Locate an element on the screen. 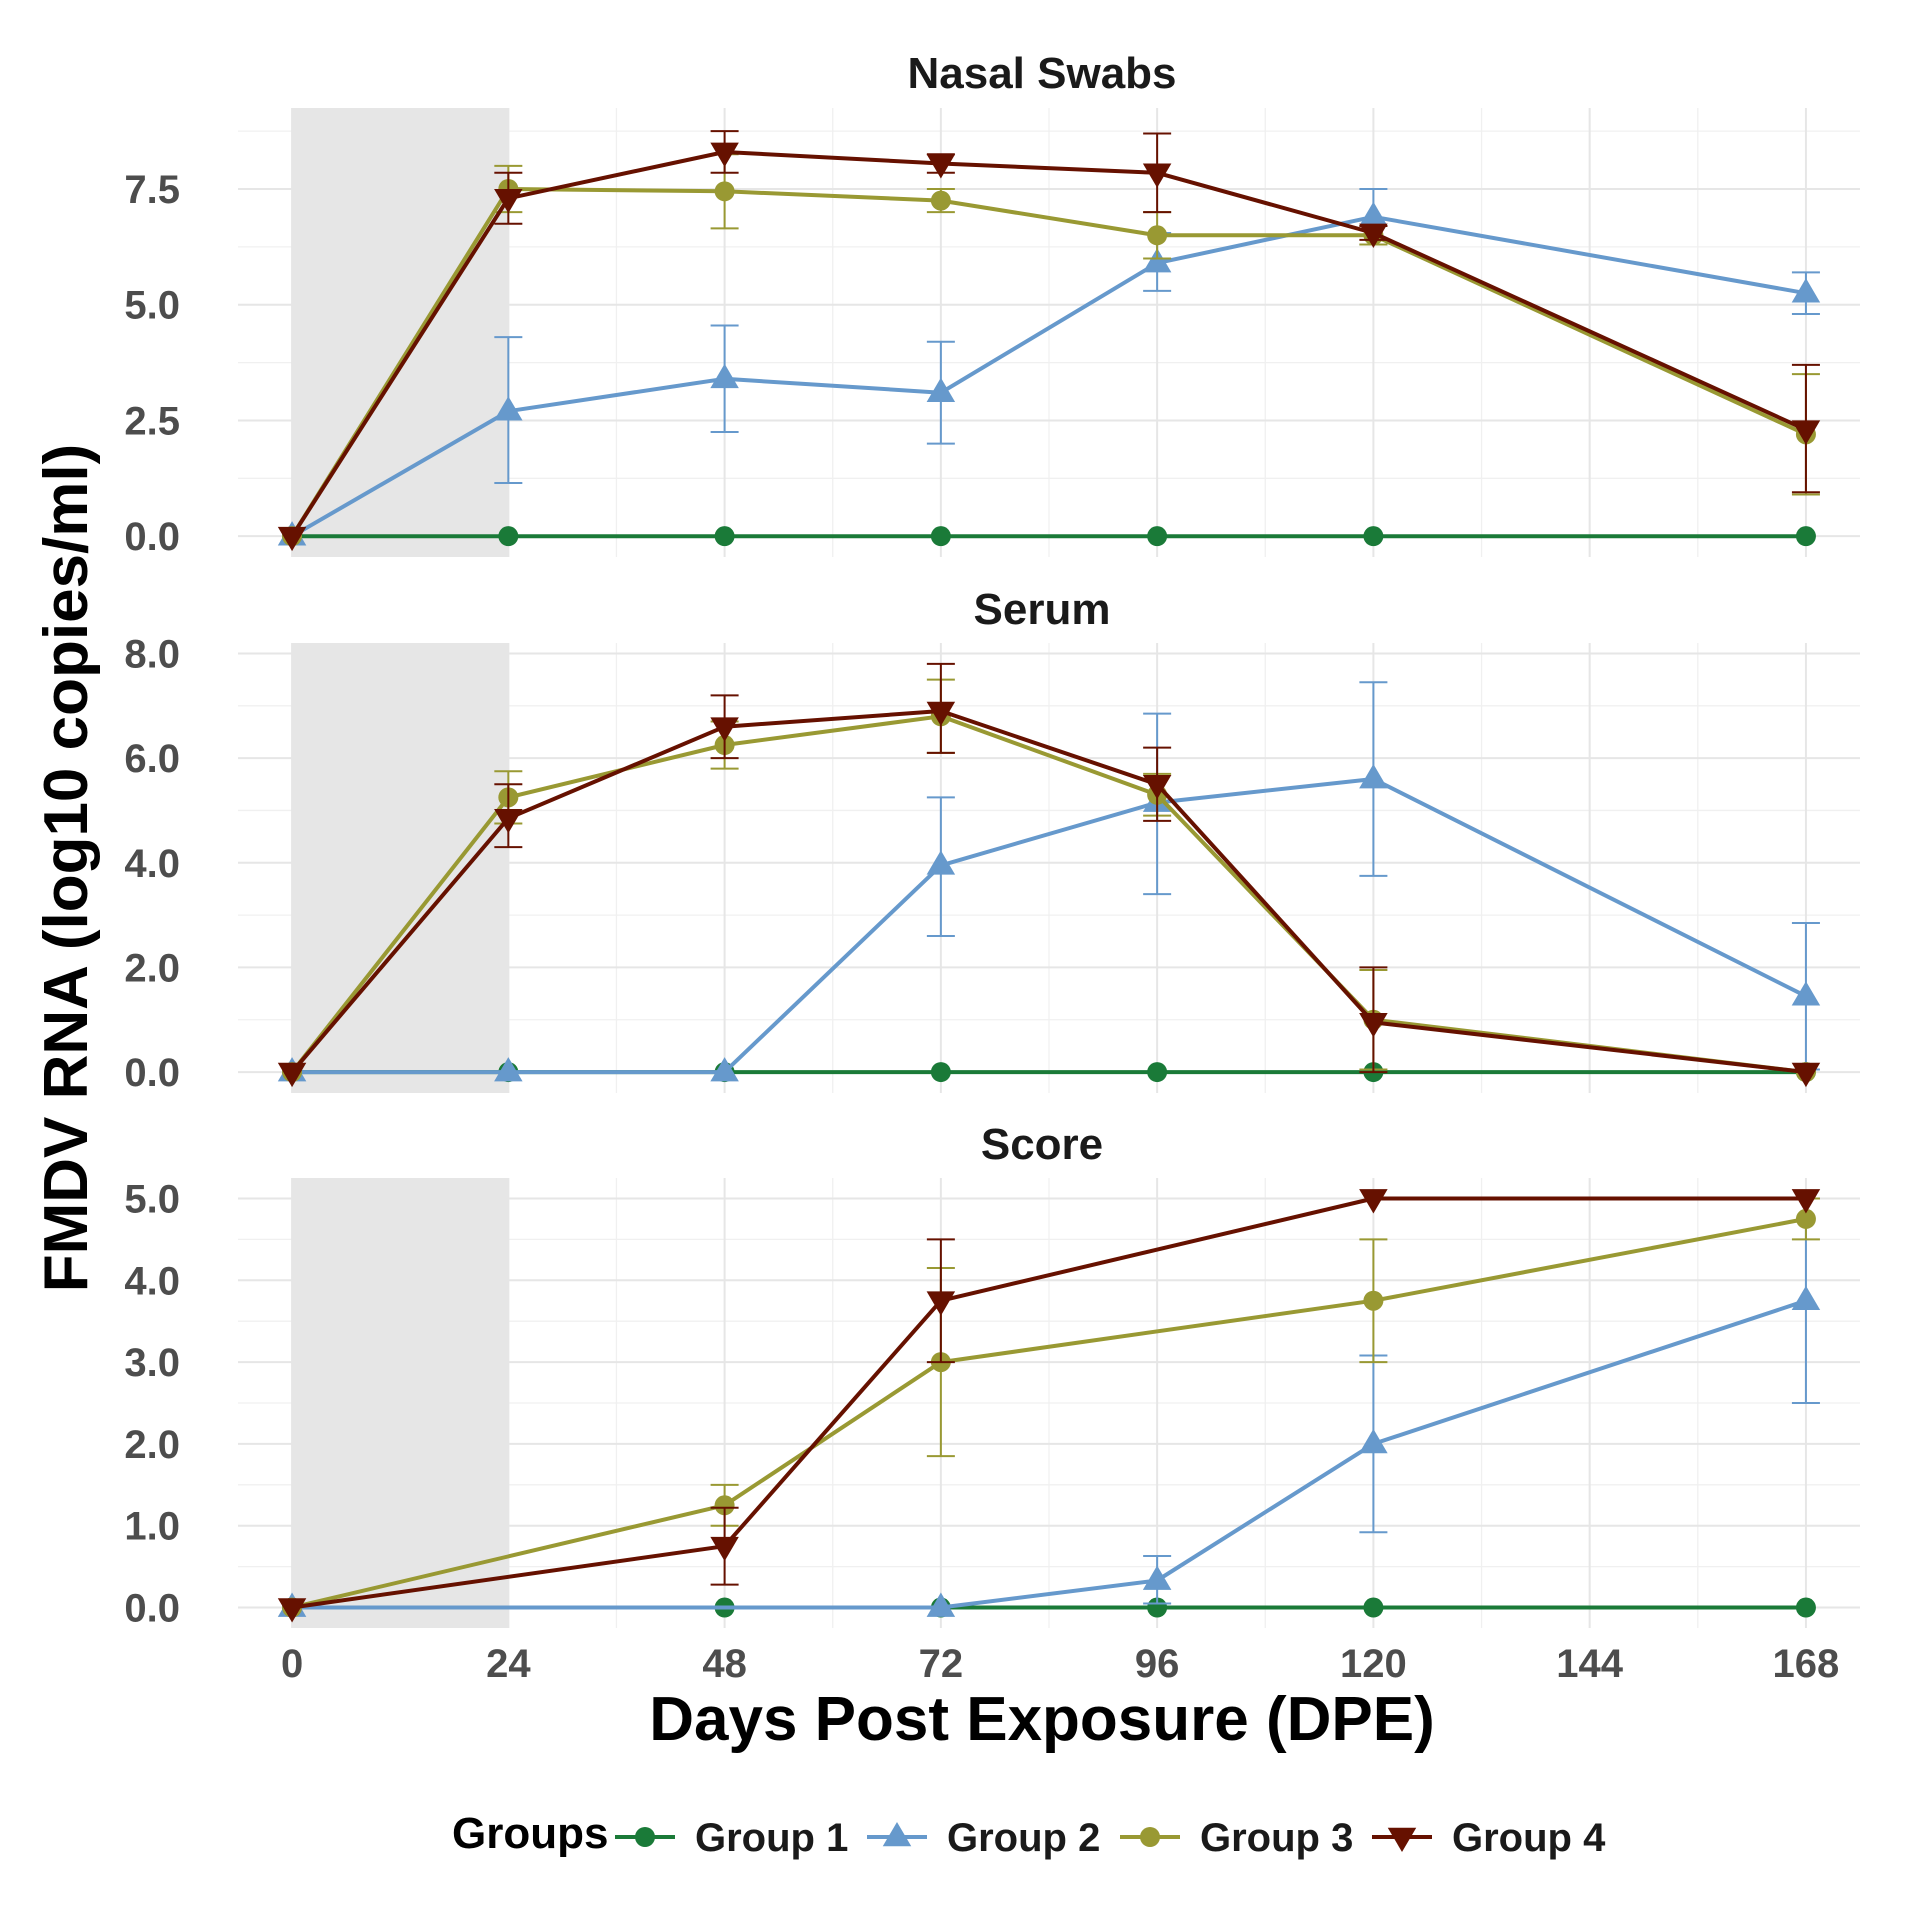 The width and height of the screenshot is (1920, 1925). x-tick-label: 24 is located at coordinates (508, 1664).